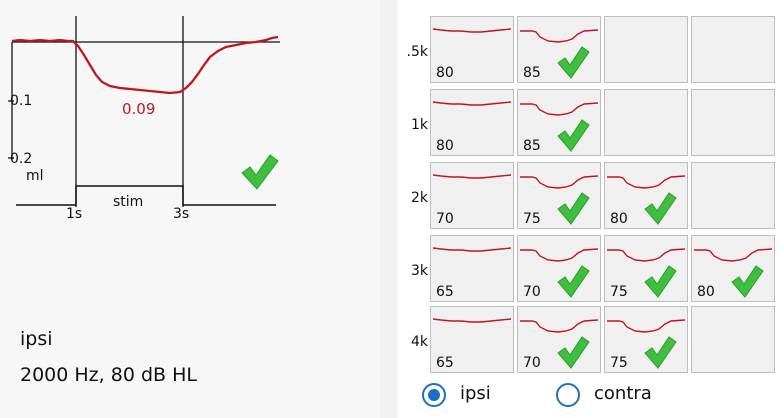 The image size is (784, 418). I want to click on grid-cell-r2-c2: 80, so click(646, 195).